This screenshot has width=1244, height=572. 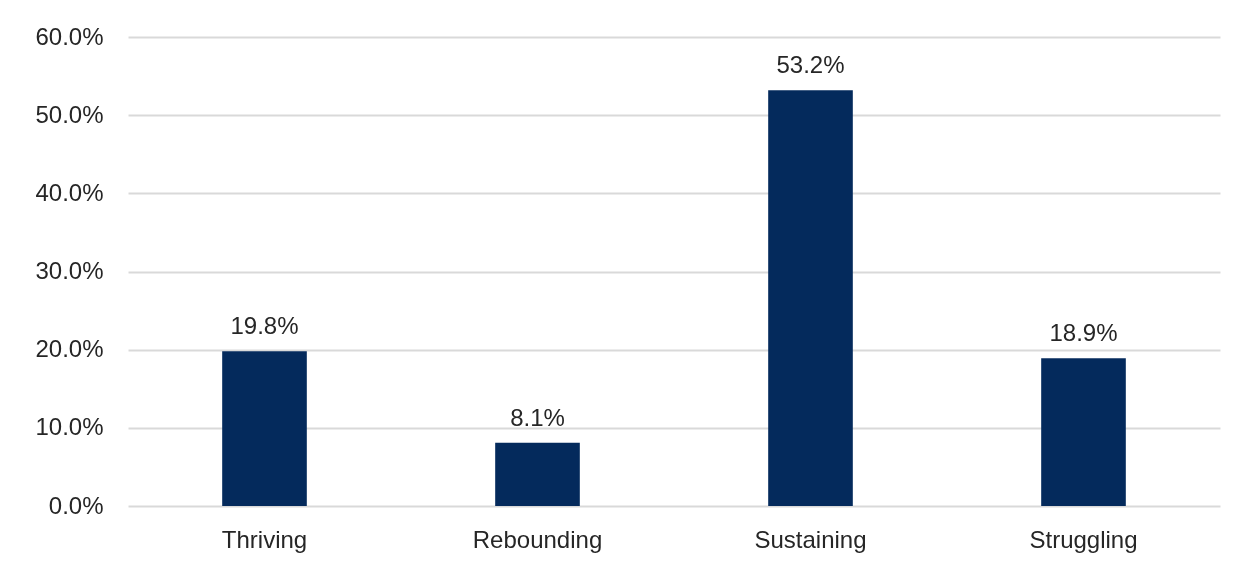 What do you see at coordinates (1083, 333) in the screenshot?
I see `data-label: 18.9%` at bounding box center [1083, 333].